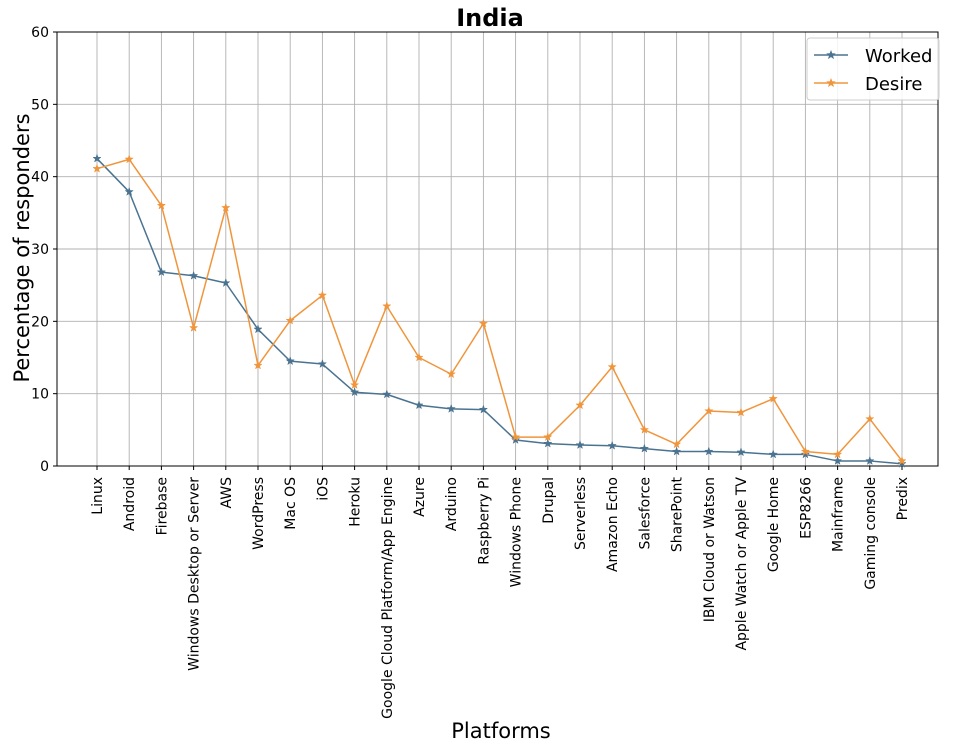 Image resolution: width=959 pixels, height=747 pixels. Describe the element at coordinates (259, 513) in the screenshot. I see `x-tick-label: WordPress` at that location.